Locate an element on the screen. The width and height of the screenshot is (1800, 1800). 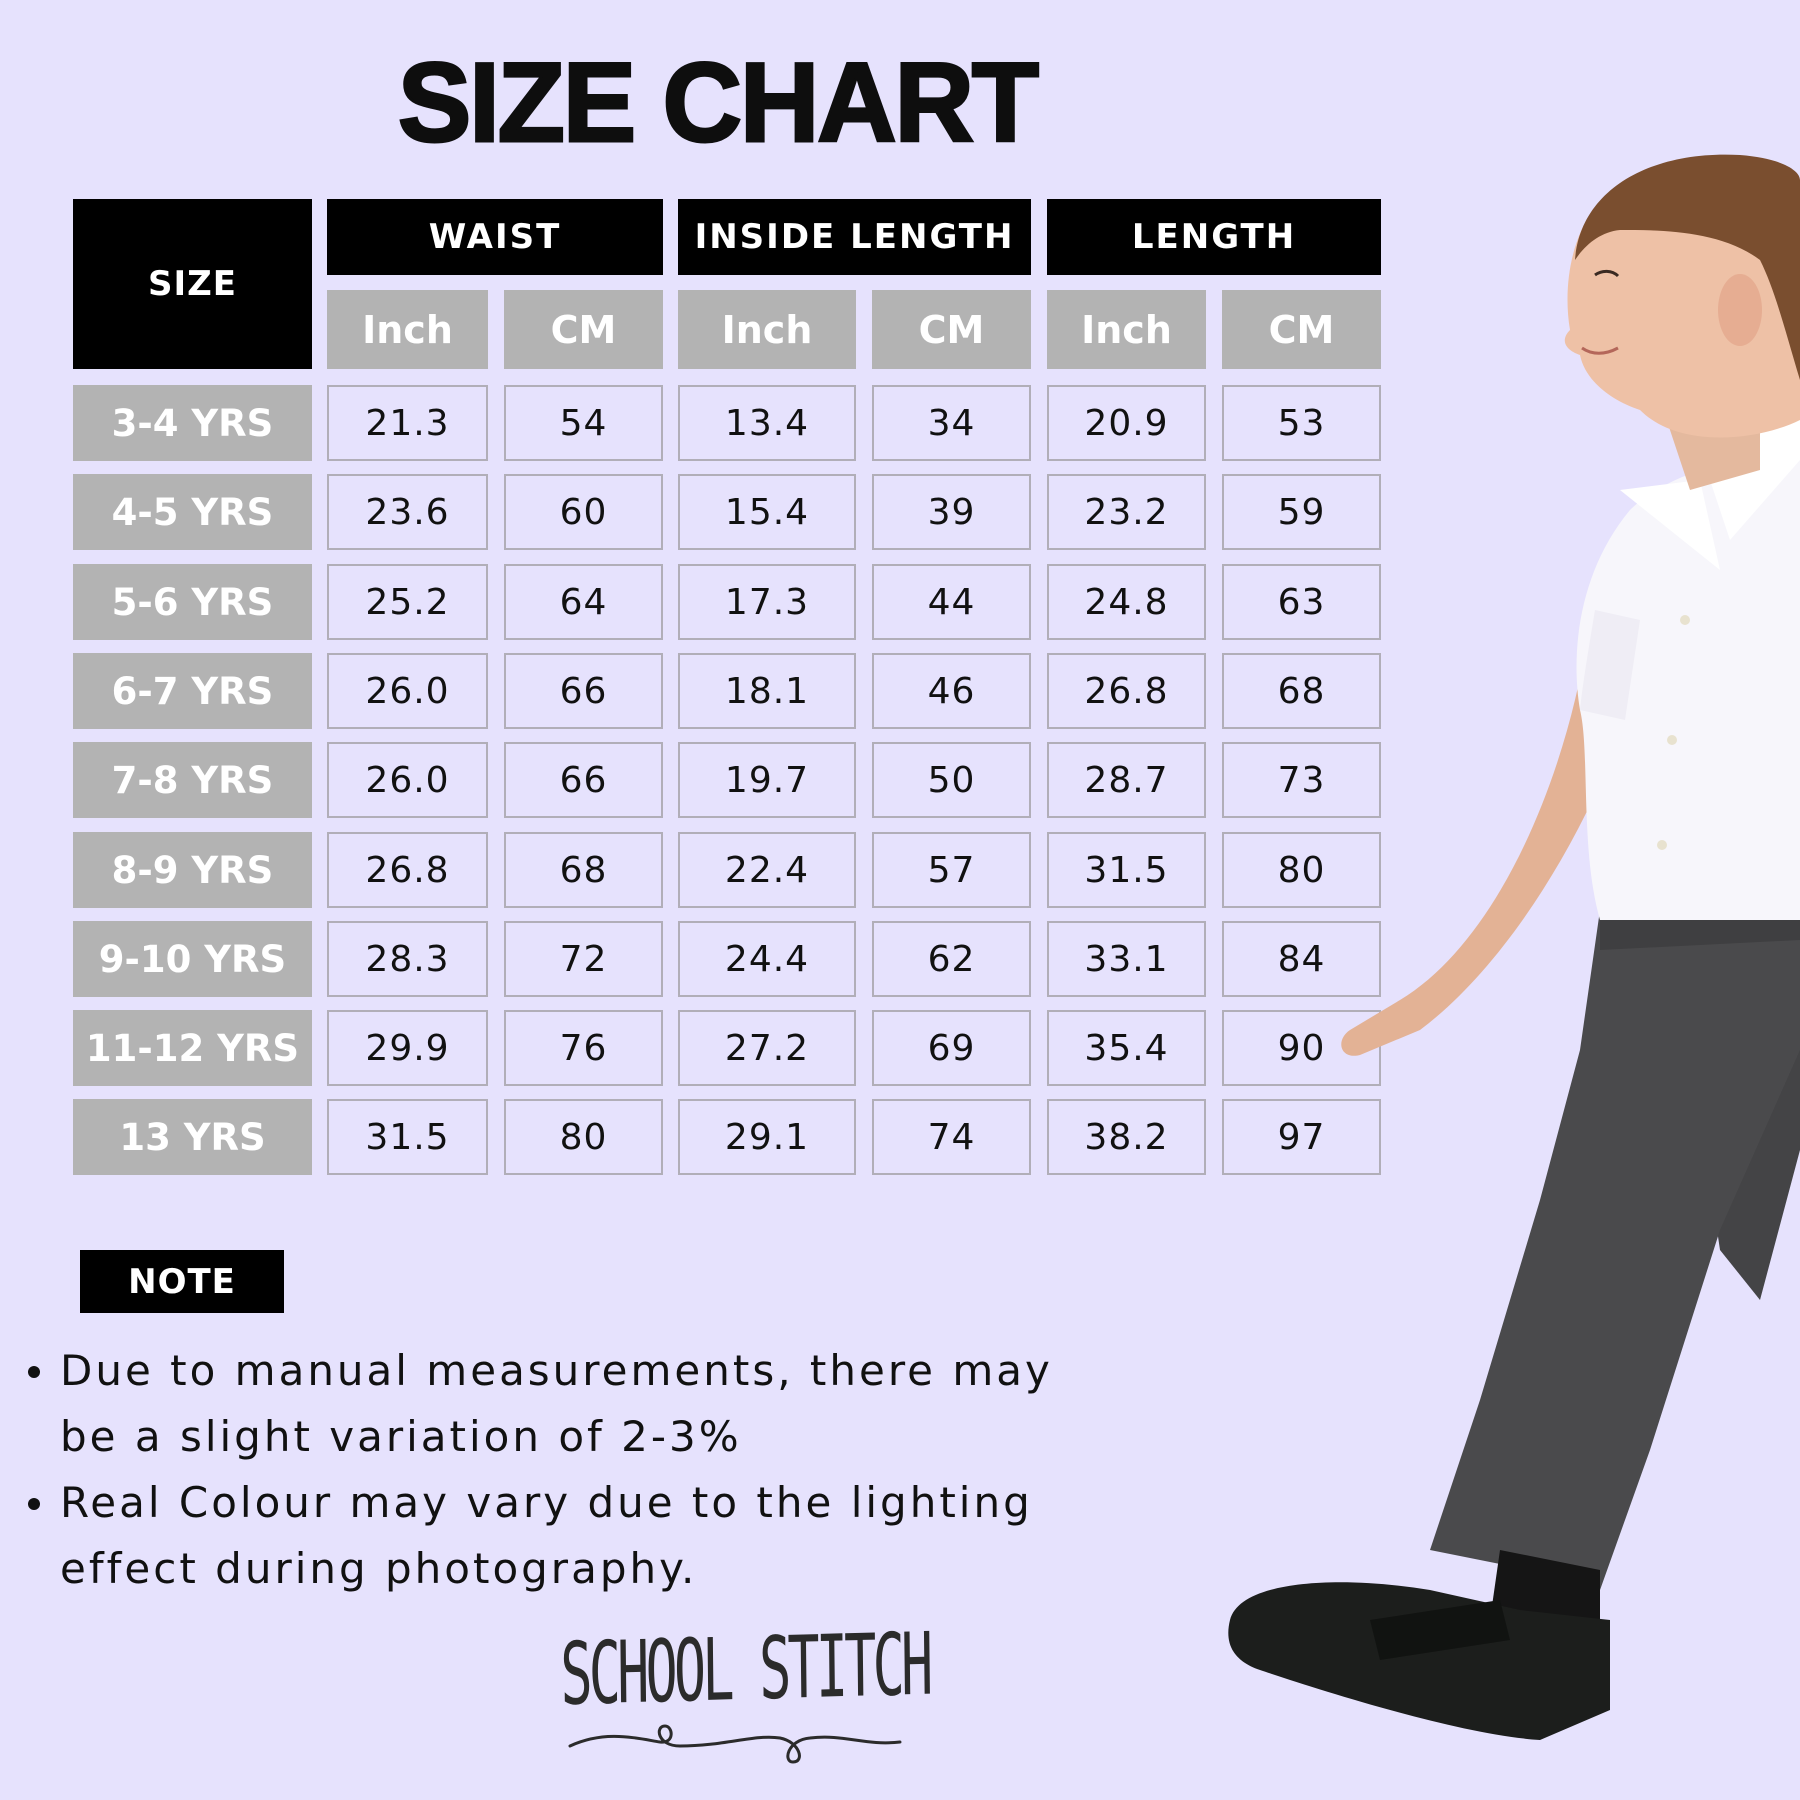
inside-length-cm-header: CM is located at coordinates (951, 329).